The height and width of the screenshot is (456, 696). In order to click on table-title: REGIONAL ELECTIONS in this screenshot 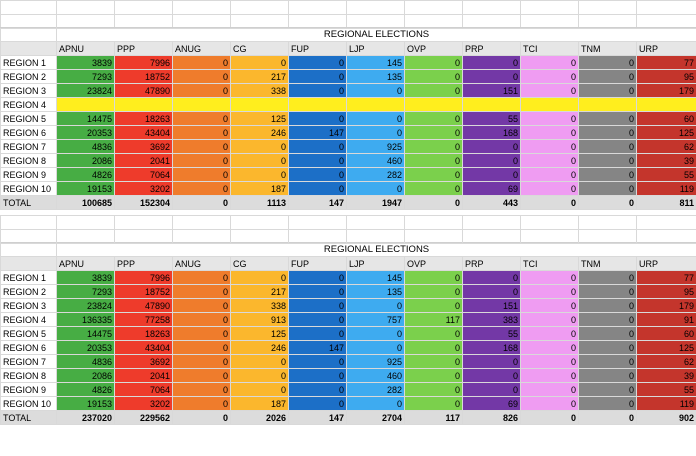, I will do `click(375, 249)`.